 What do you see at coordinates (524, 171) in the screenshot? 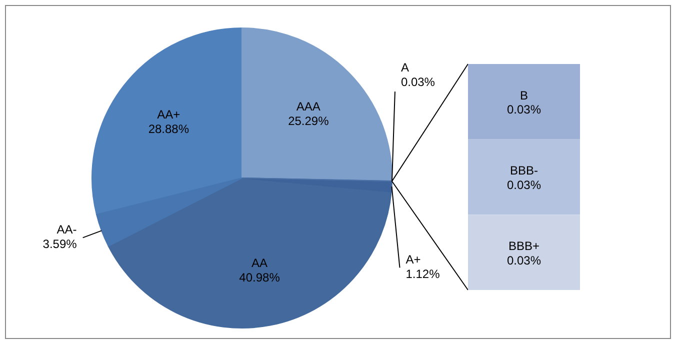
I see `series-label: BBB-` at bounding box center [524, 171].